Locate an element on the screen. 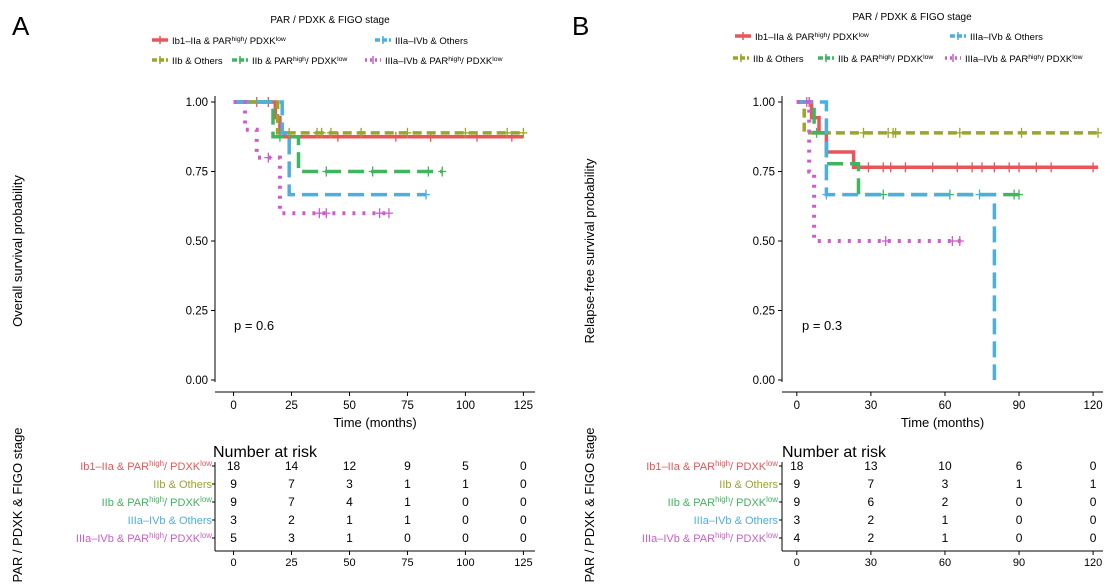 This screenshot has width=1110, height=587. km-curve-blue is located at coordinates (896, 240).